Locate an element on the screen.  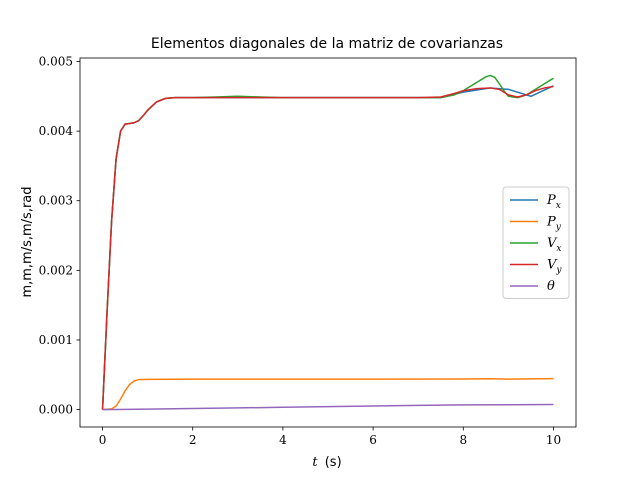
x-axis-label-variable: t is located at coordinates (315, 462).